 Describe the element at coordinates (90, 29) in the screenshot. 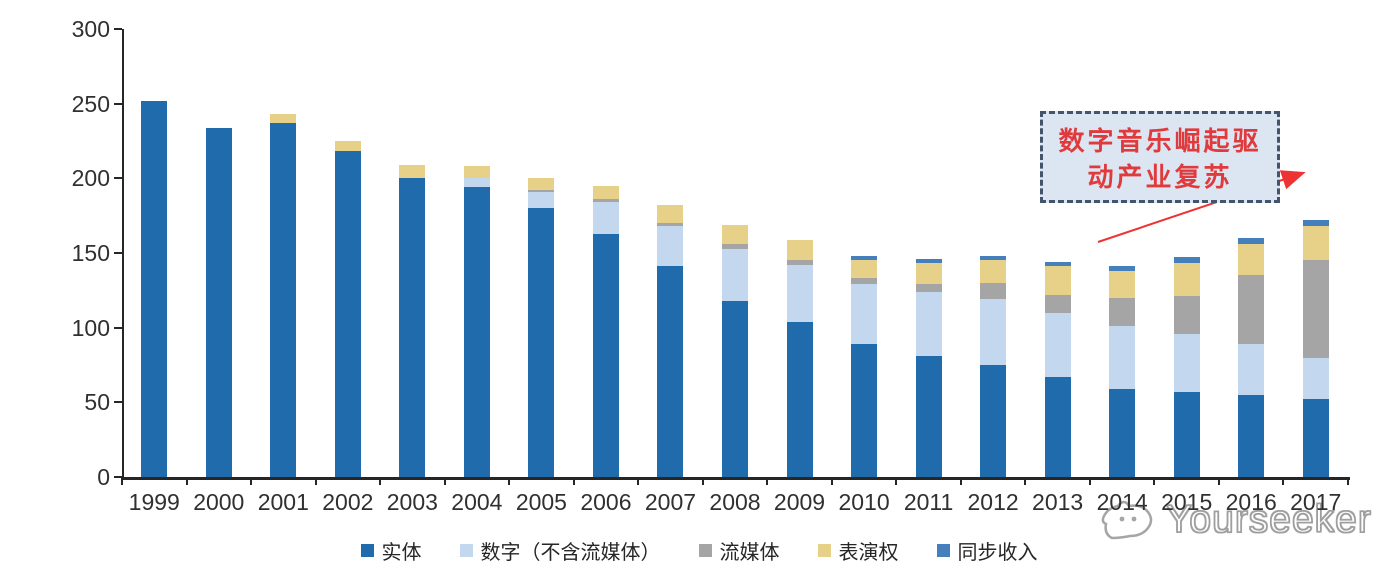

I see `y-axis-tick-label: 300` at that location.